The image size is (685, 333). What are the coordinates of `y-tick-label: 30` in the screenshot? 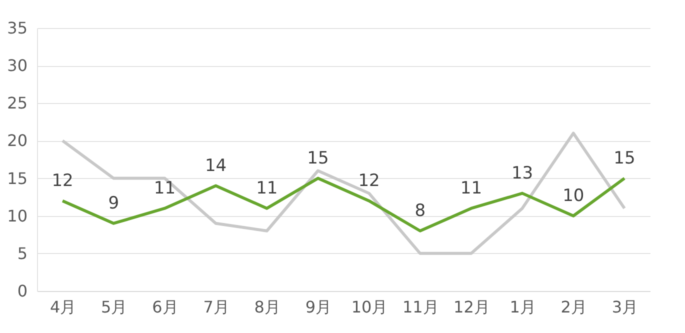 It's located at (17, 66).